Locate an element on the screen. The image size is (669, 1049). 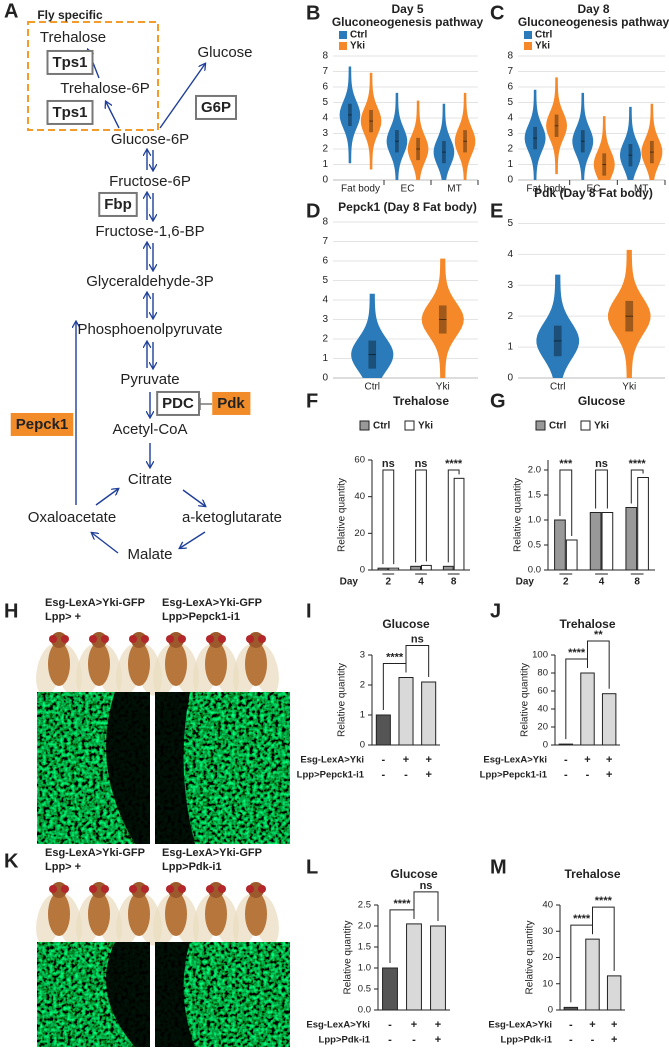
condition-label: Lpp>Pepck1-i1 is located at coordinates (514, 775).